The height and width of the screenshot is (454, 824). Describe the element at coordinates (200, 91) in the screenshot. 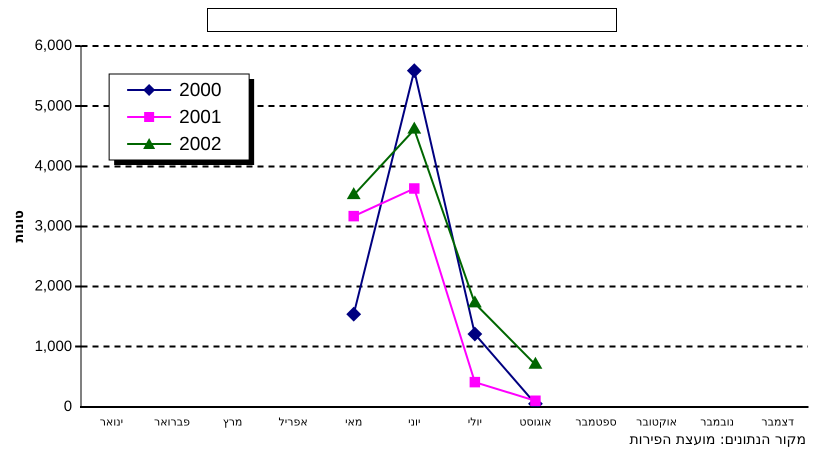

I see `legend-label: 2000` at that location.